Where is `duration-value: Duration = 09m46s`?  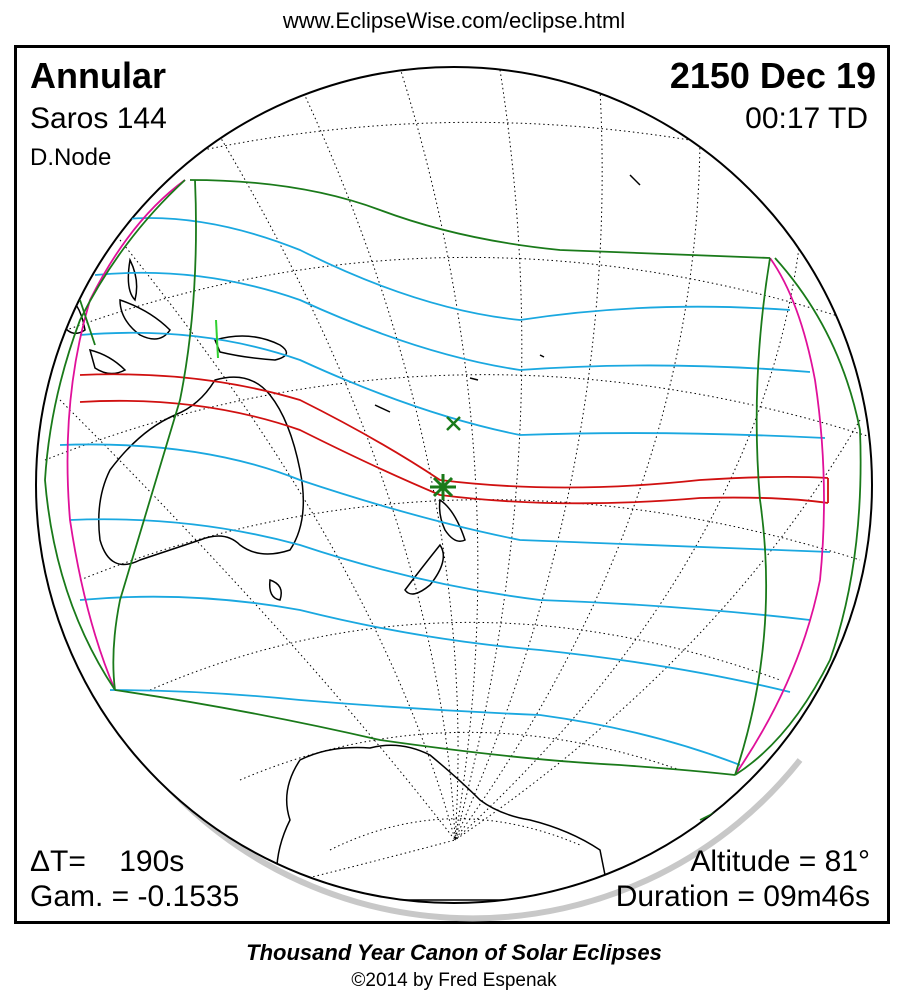
duration-value: Duration = 09m46s is located at coordinates (742, 896).